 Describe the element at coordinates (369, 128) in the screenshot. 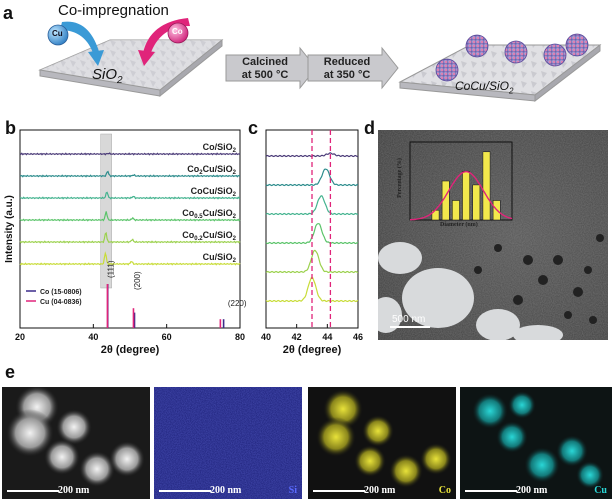

I see `panel-d-label: d` at that location.